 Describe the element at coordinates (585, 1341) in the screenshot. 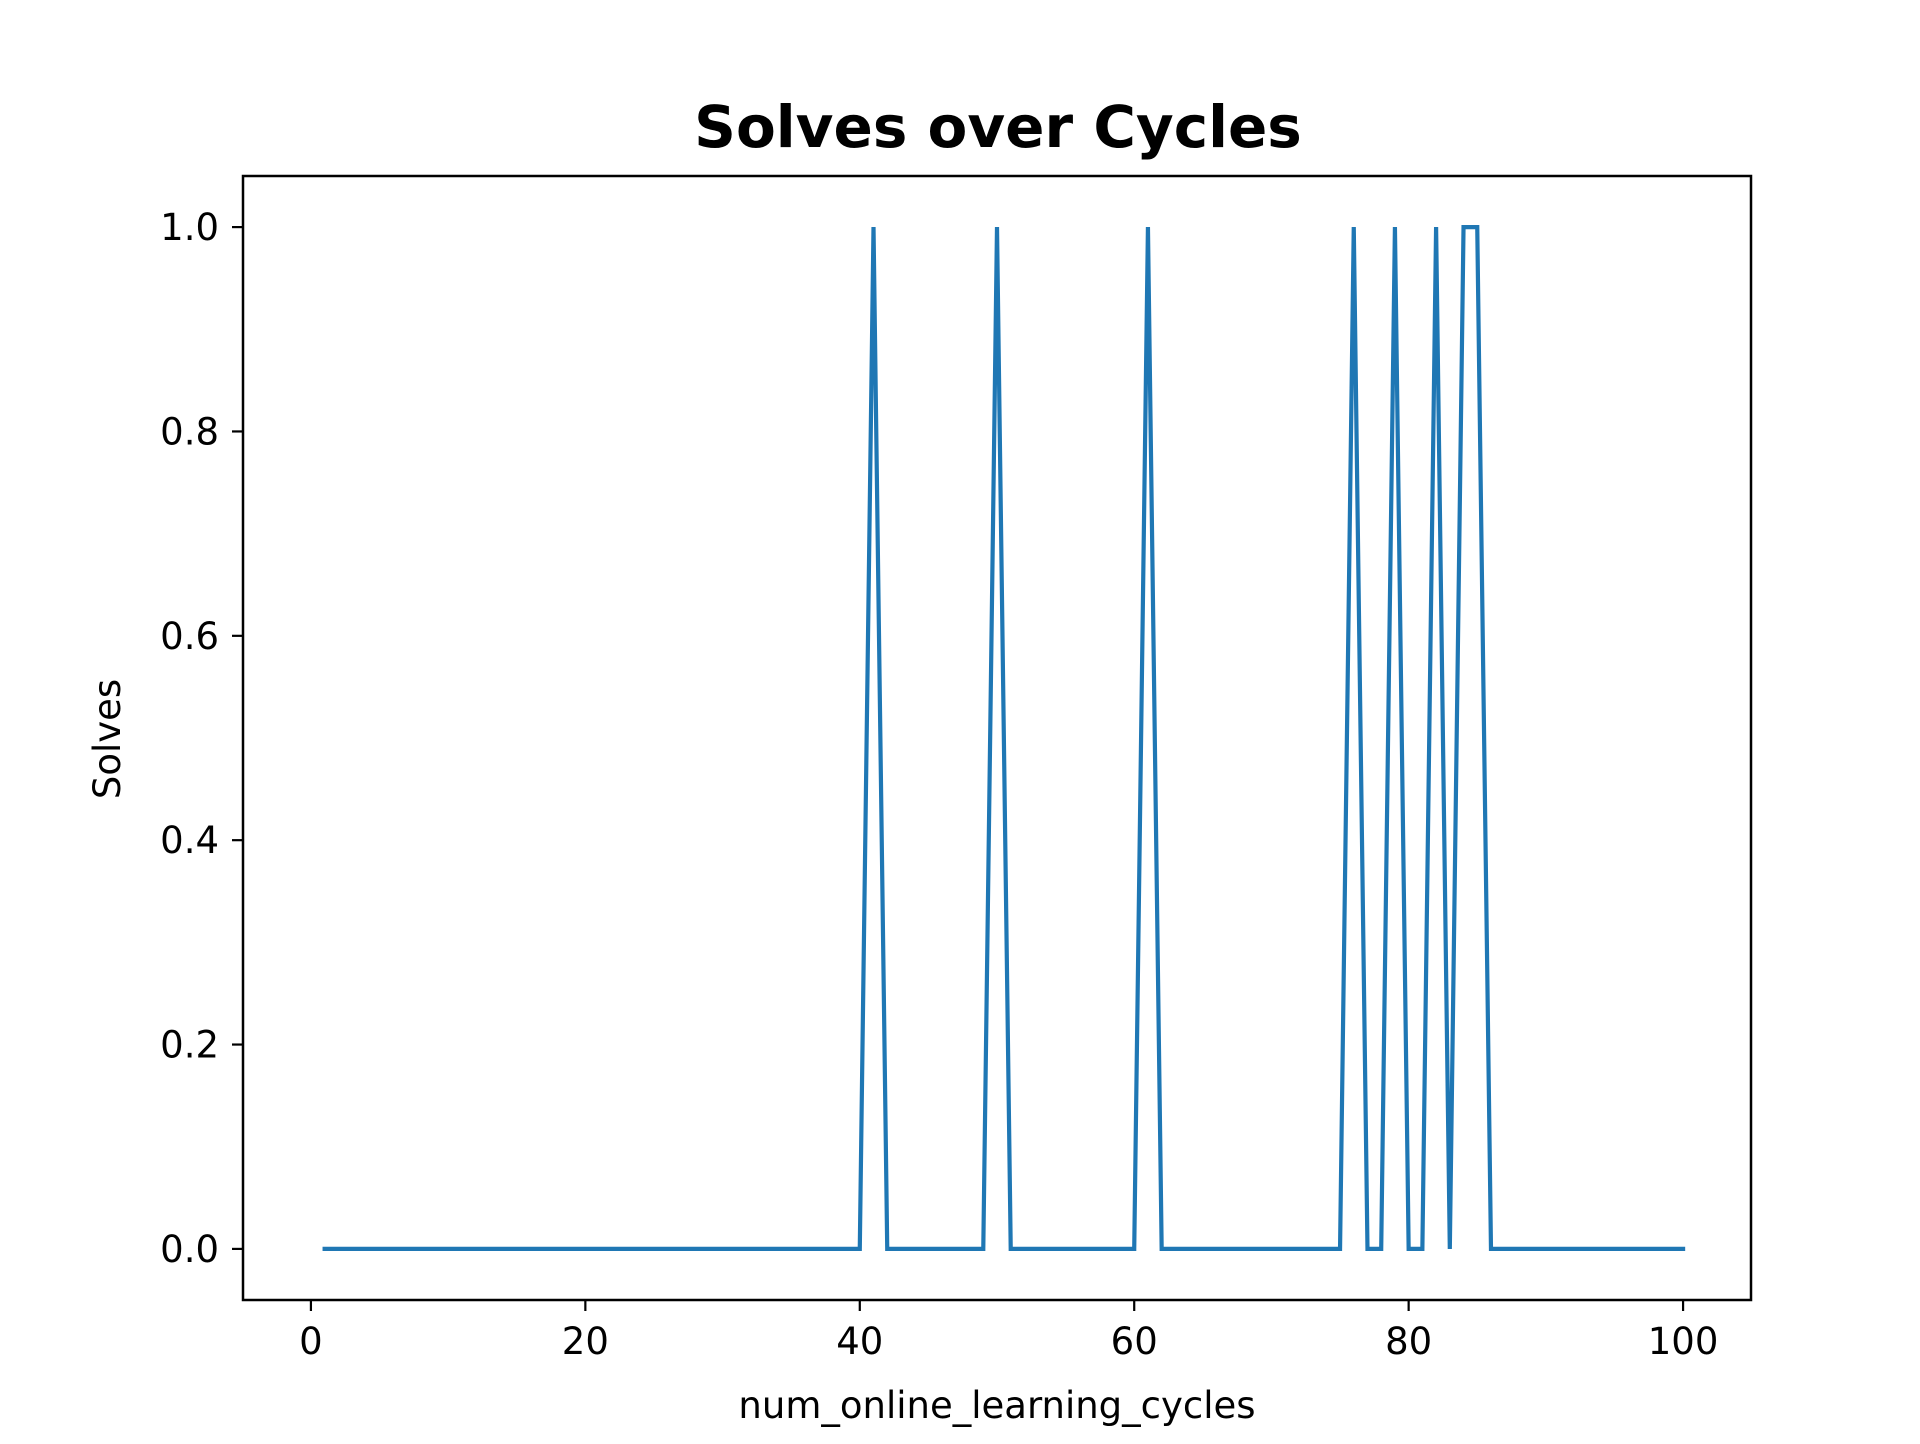

I see `x-tick-label: 20` at that location.